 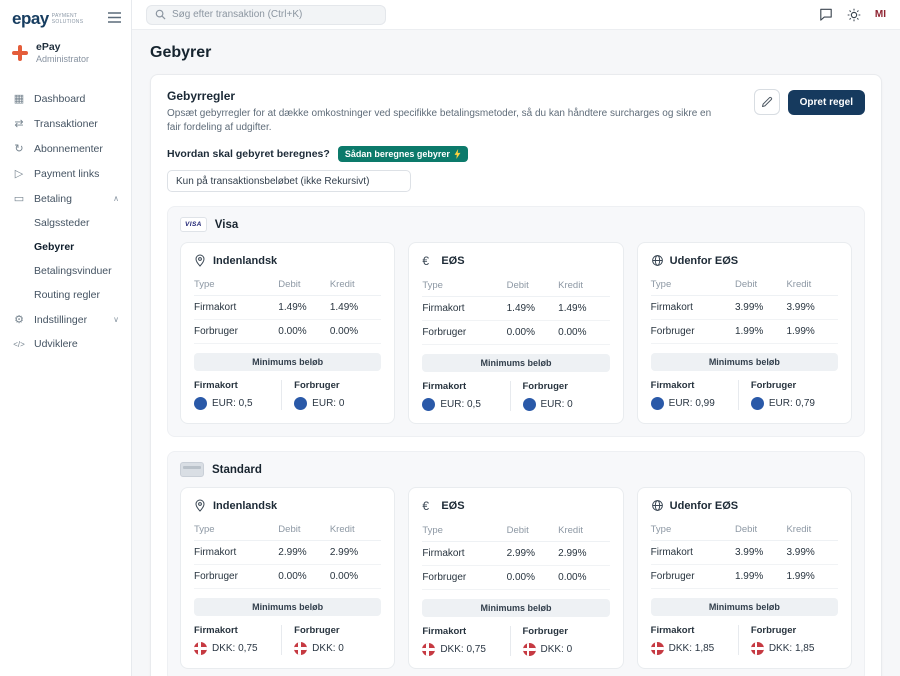 I want to click on chat-icon, so click(x=826, y=14).